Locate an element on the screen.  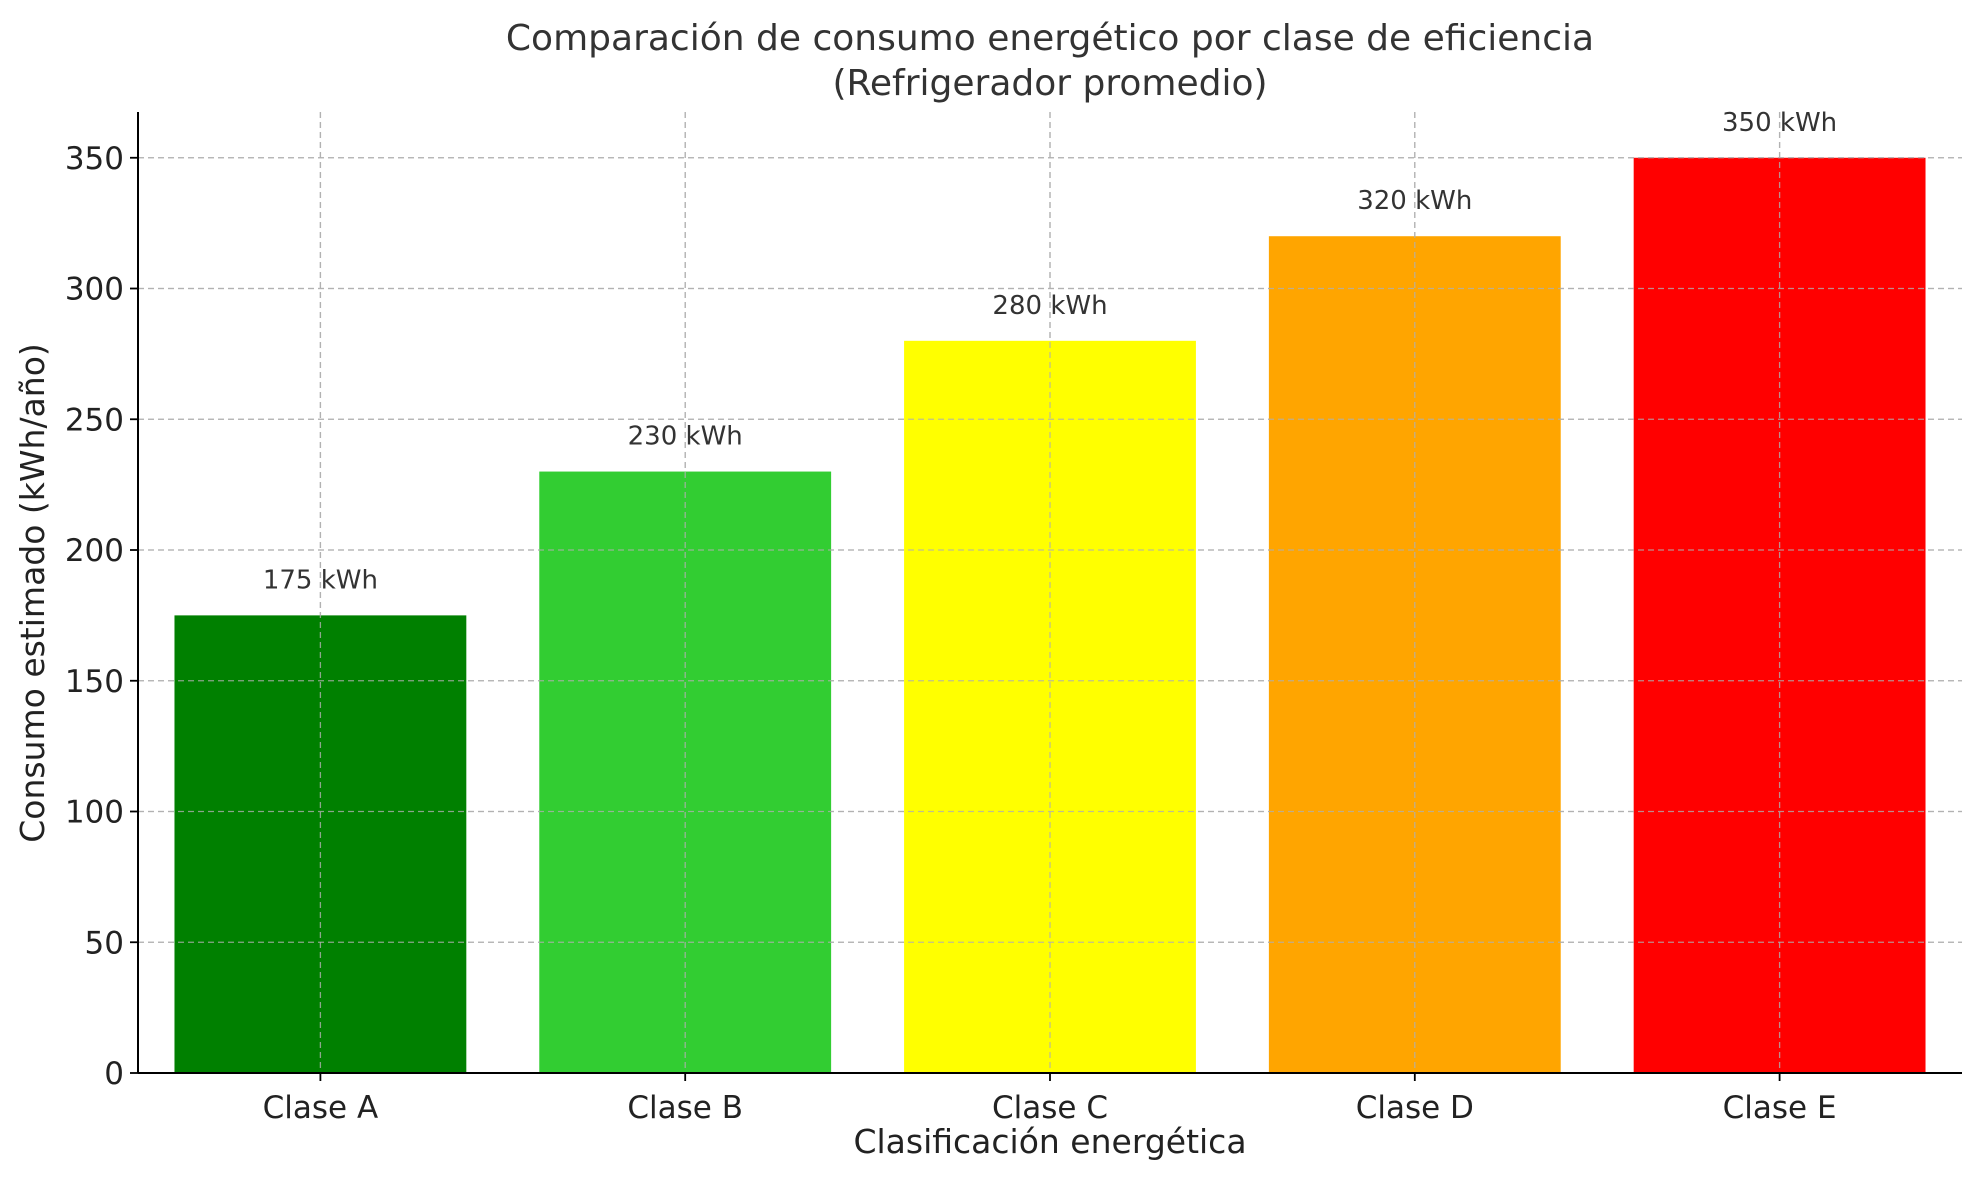
bar-value-label: 320 kWh is located at coordinates (1414, 201).